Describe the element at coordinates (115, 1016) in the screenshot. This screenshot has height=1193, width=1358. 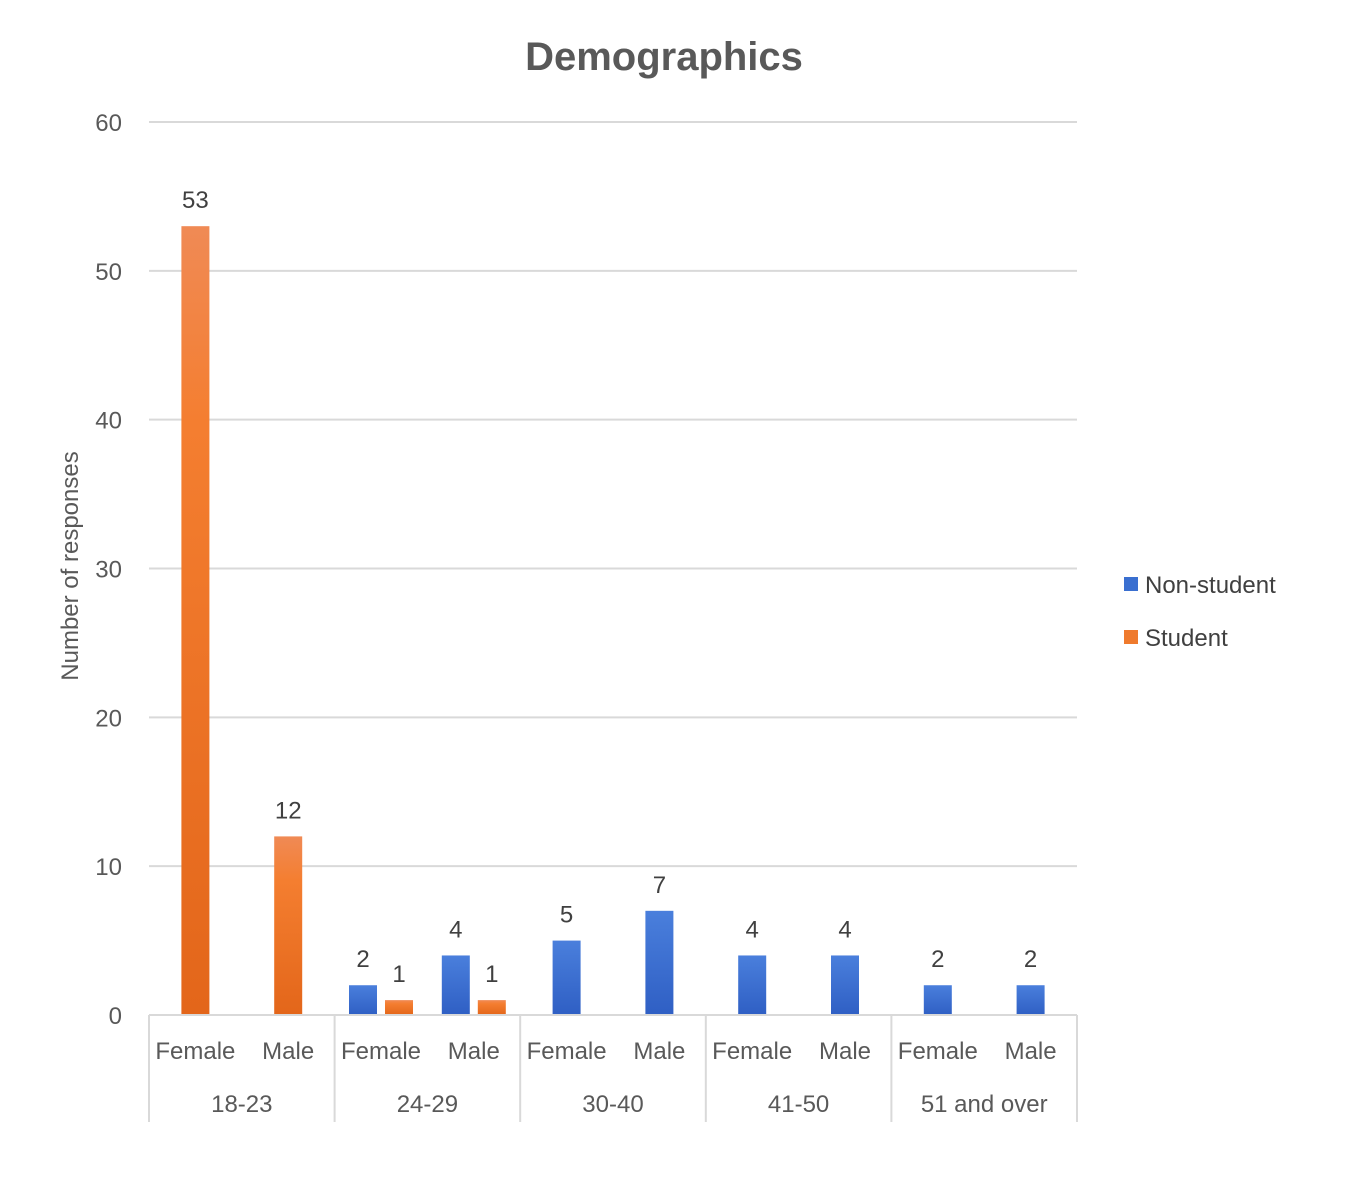
I see `y-tick-label: 0` at that location.